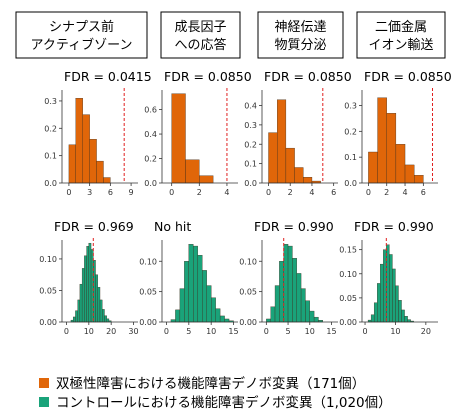 The height and width of the screenshot is (420, 470). Describe the element at coordinates (89, 192) in the screenshot. I see `x-tick-label: 3` at that location.